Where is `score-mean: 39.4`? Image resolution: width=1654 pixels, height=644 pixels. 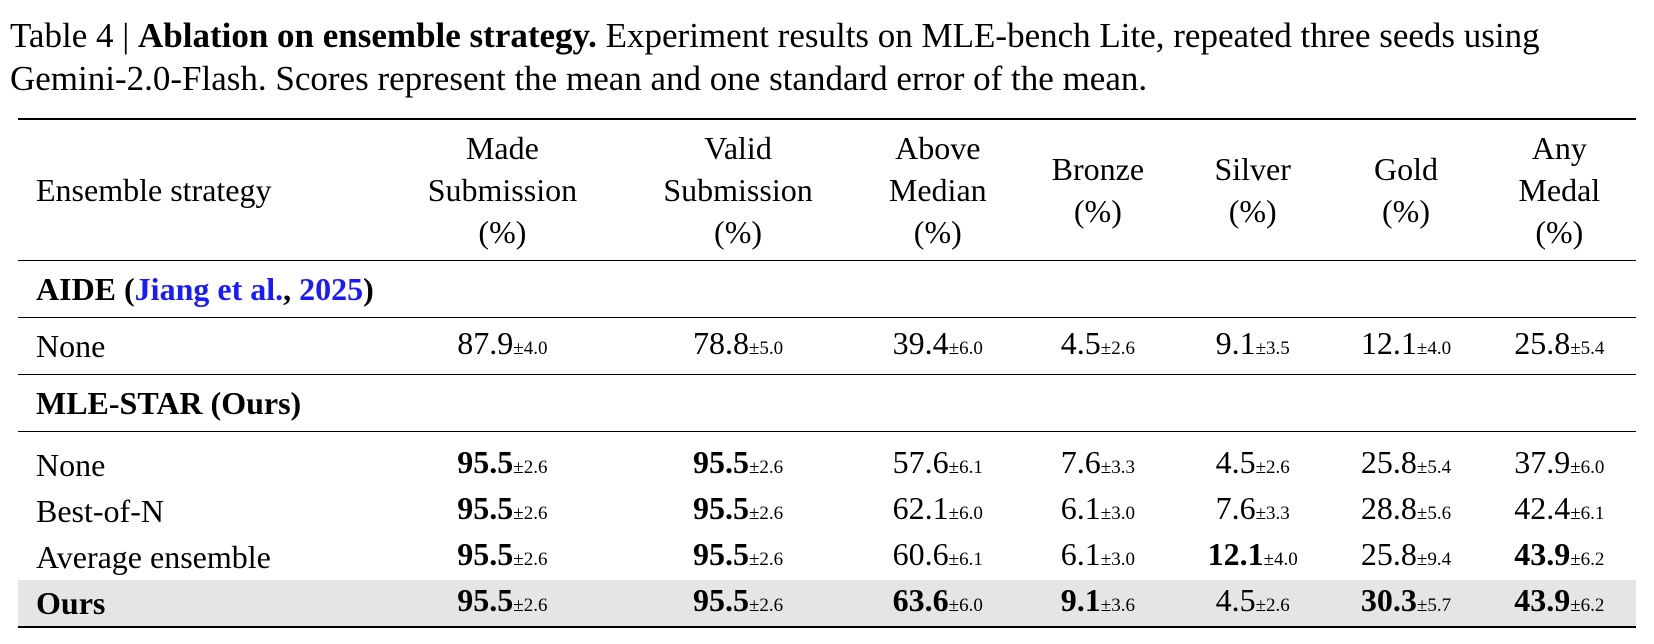 score-mean: 39.4 is located at coordinates (920, 343).